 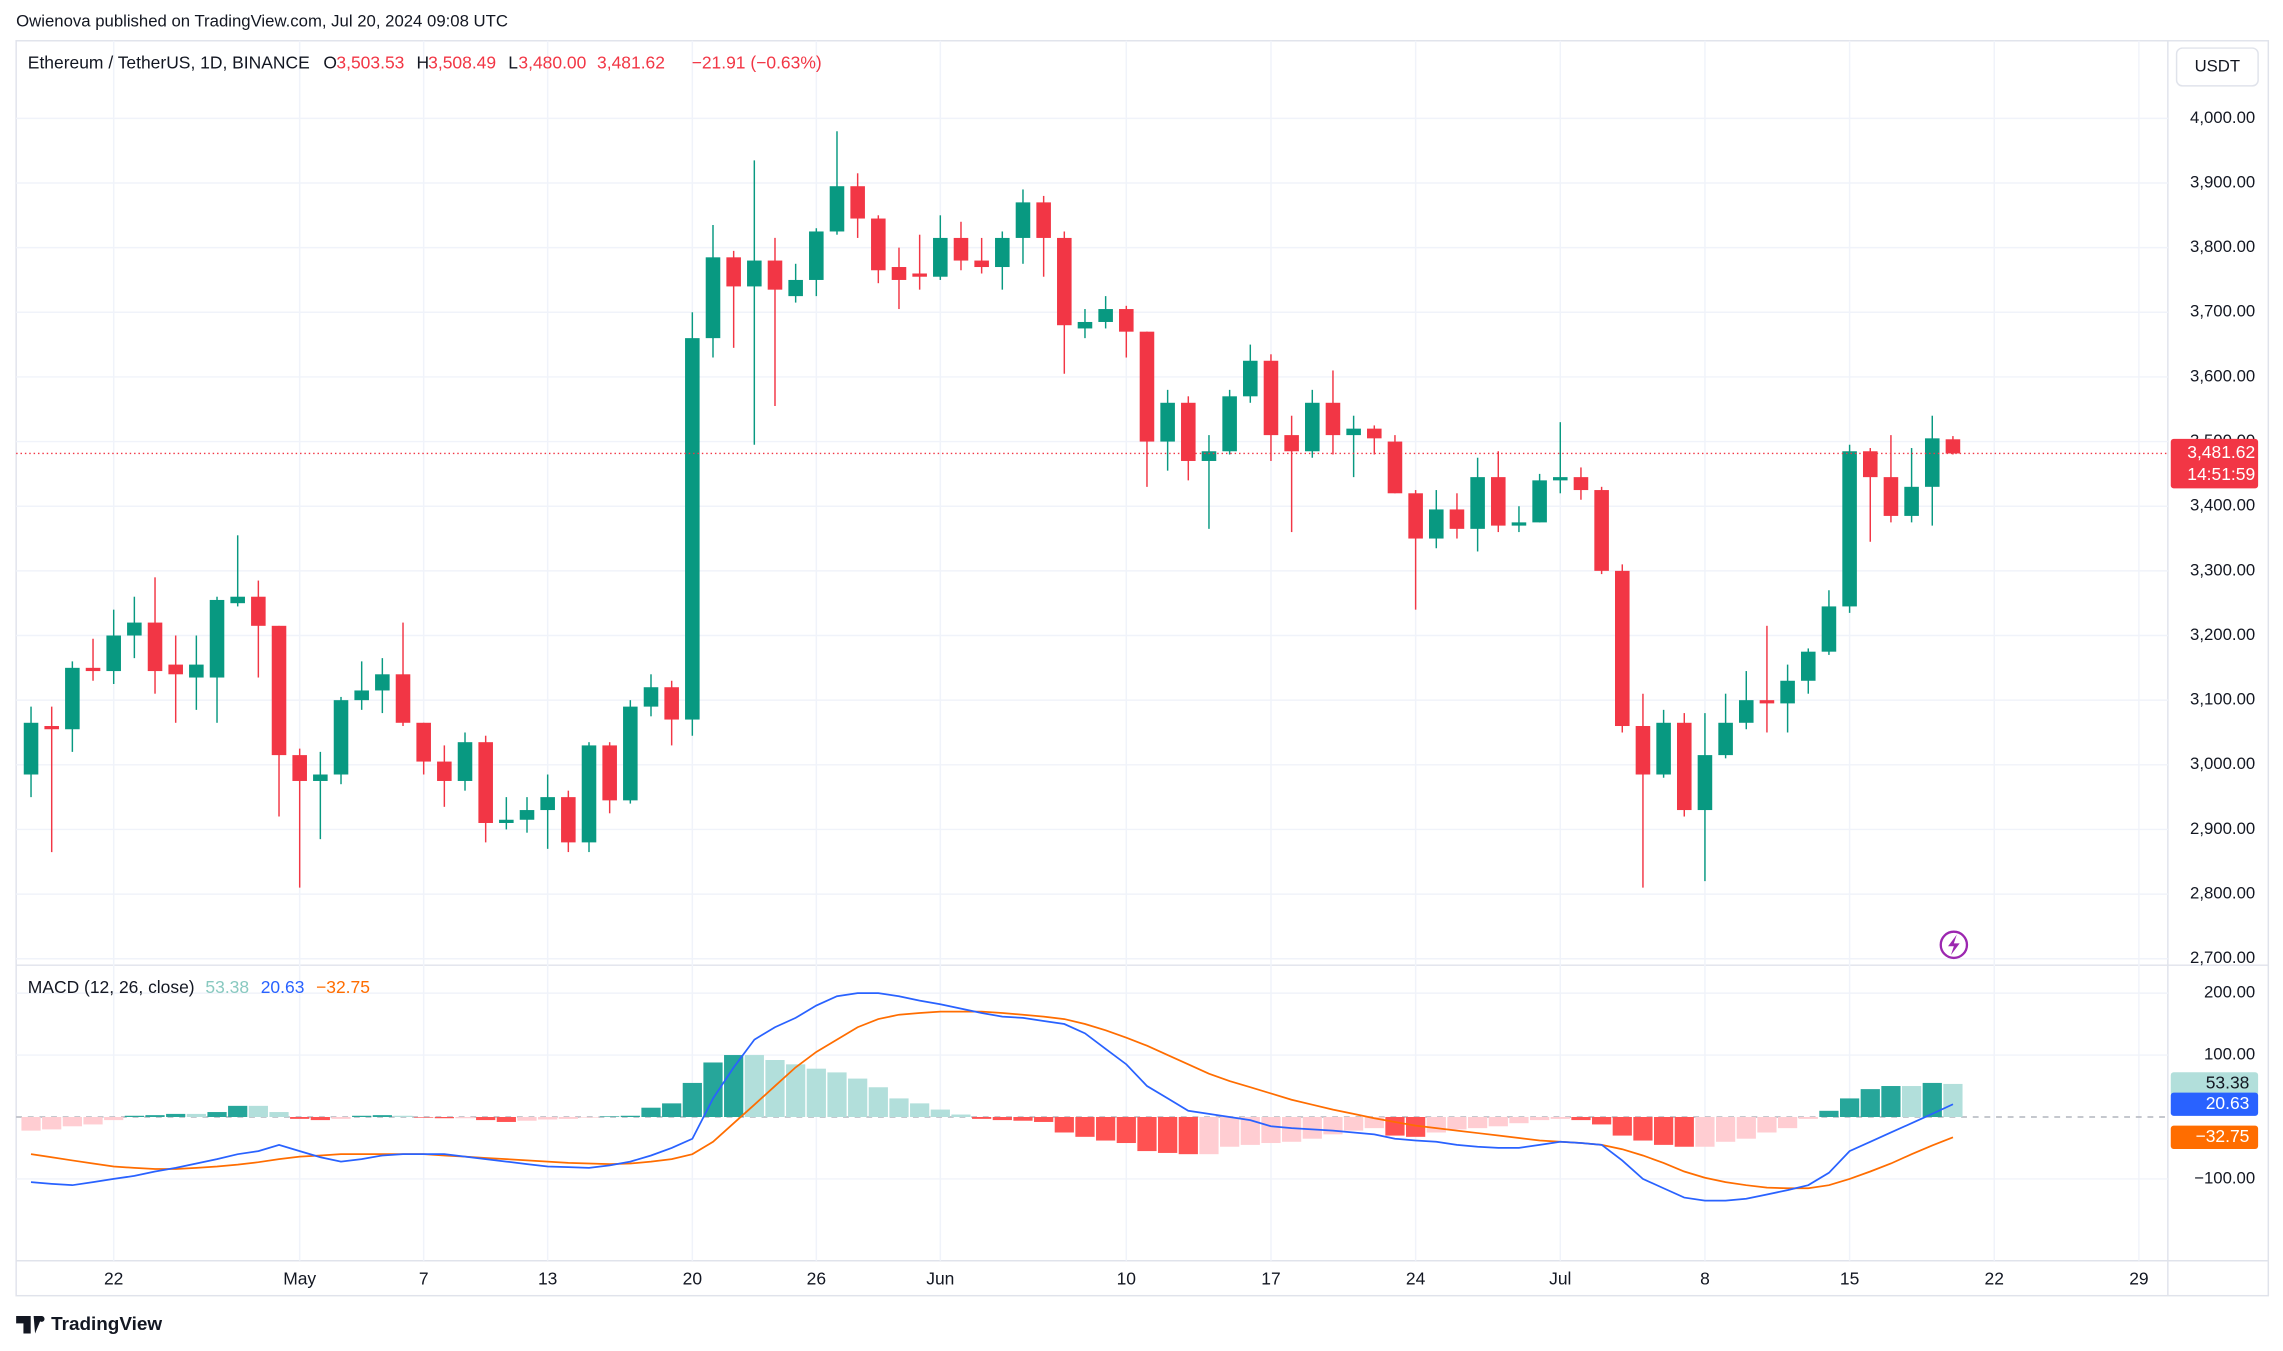 I want to click on flash-circle, so click(x=1954, y=945).